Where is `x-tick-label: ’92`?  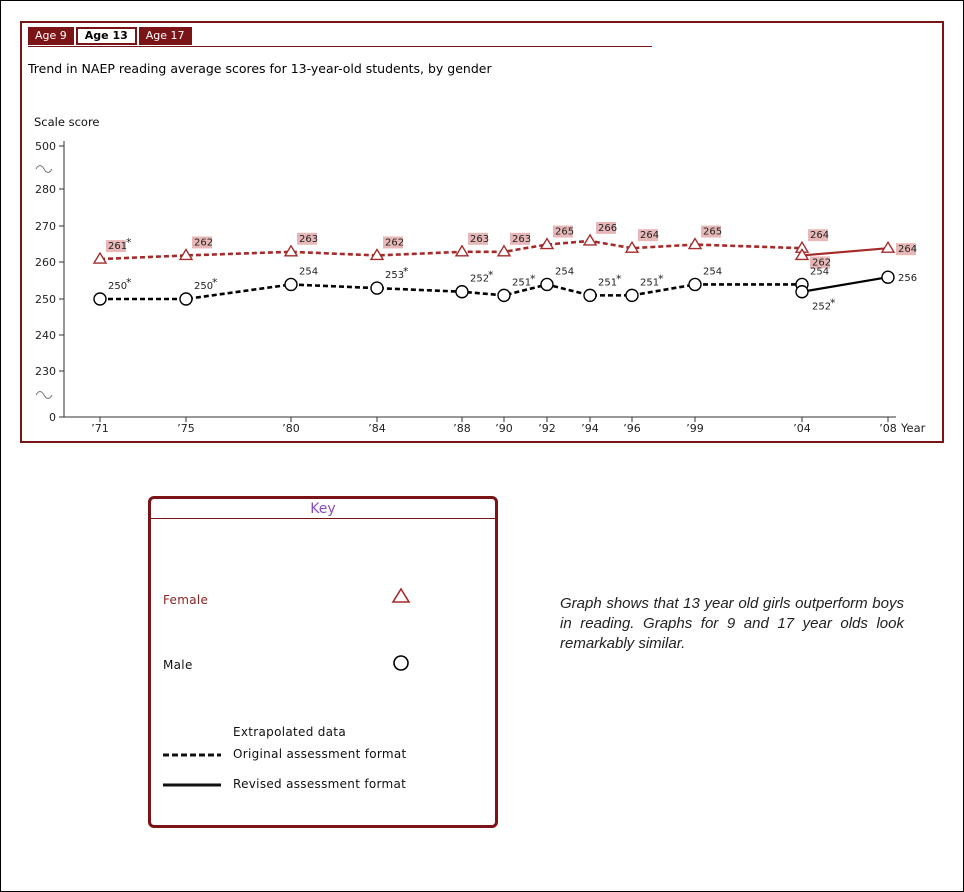
x-tick-label: ’92 is located at coordinates (547, 428).